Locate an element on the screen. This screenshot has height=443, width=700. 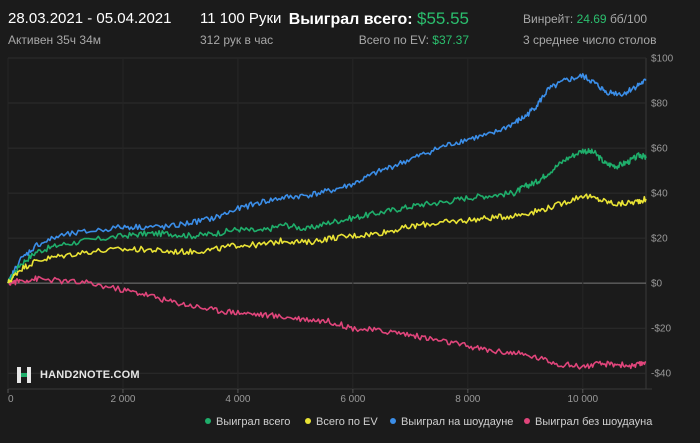
legend-item-non-showdown: Выиграл без шоудауна is located at coordinates (588, 422).